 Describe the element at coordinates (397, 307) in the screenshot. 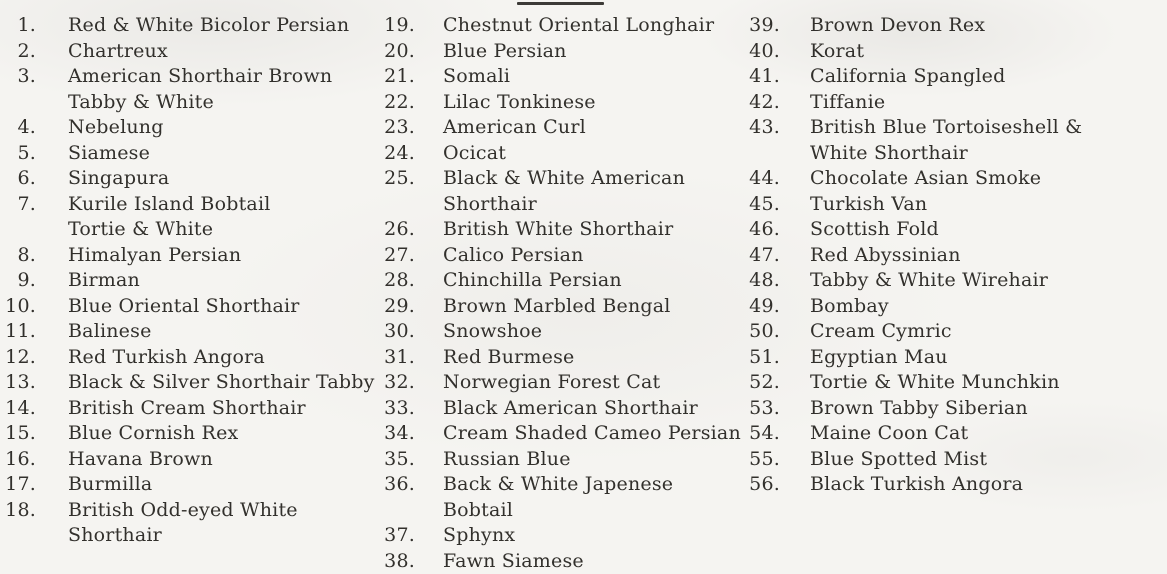

I see `breed-number: 29.` at that location.